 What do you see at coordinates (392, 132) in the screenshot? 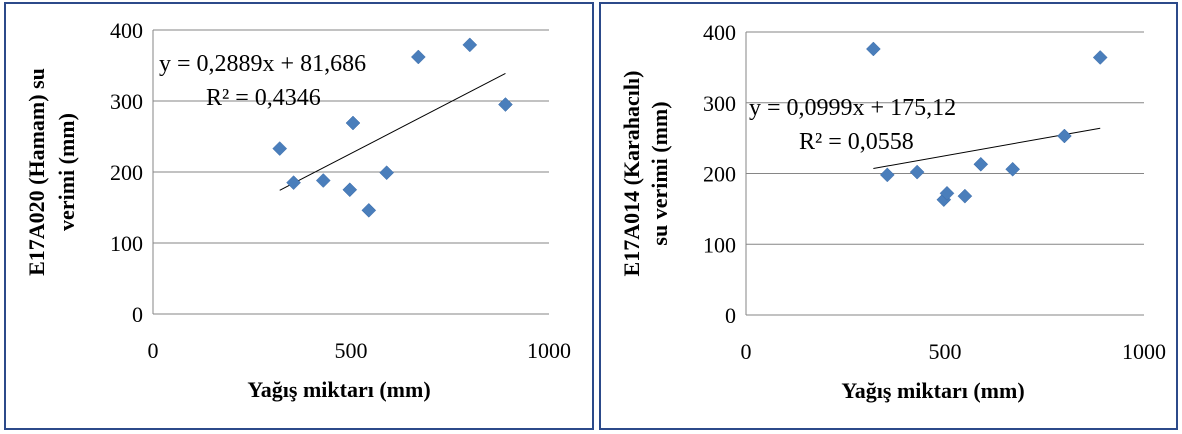
I see `trendline` at bounding box center [392, 132].